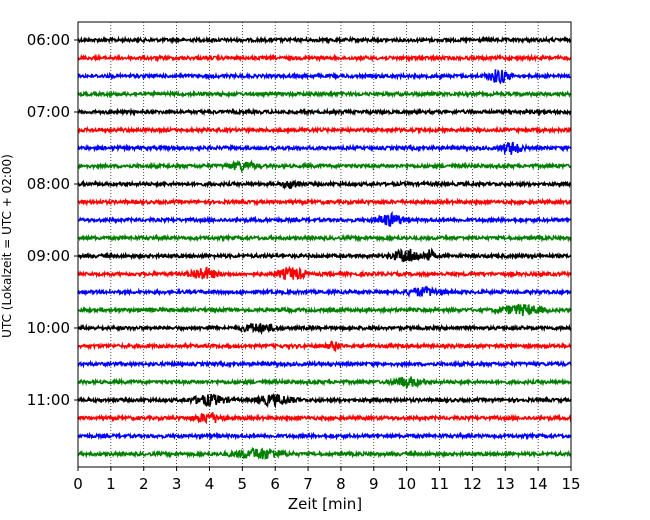  Describe the element at coordinates (7, 246) in the screenshot. I see `y-axis-label: UTC (Lokalzeit = UTC + 02:00)` at that location.